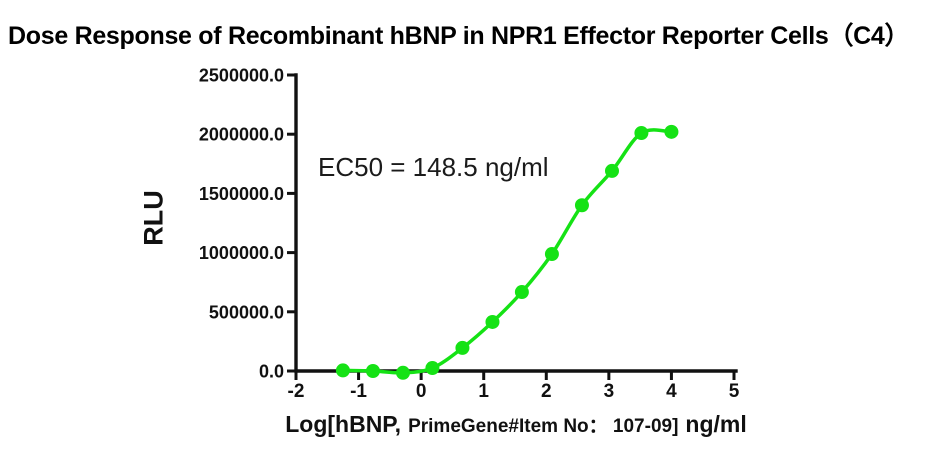 Image resolution: width=951 pixels, height=455 pixels. What do you see at coordinates (241, 76) in the screenshot?
I see `y-tick-label: 2500000.0` at bounding box center [241, 76].